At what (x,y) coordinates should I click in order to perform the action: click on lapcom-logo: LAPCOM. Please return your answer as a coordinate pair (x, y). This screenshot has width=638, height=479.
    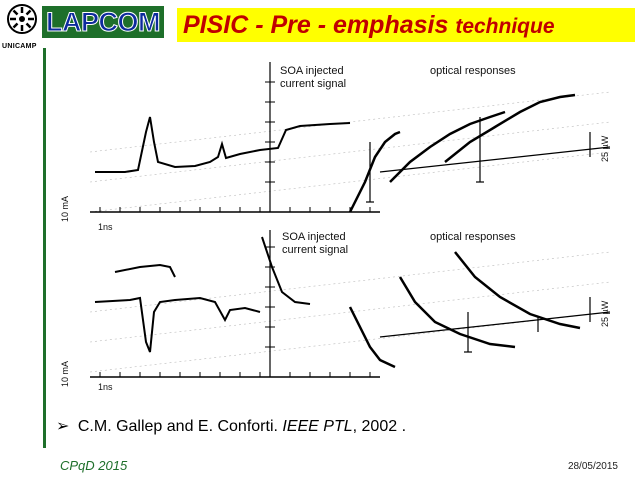
    Looking at the image, I should click on (103, 22).